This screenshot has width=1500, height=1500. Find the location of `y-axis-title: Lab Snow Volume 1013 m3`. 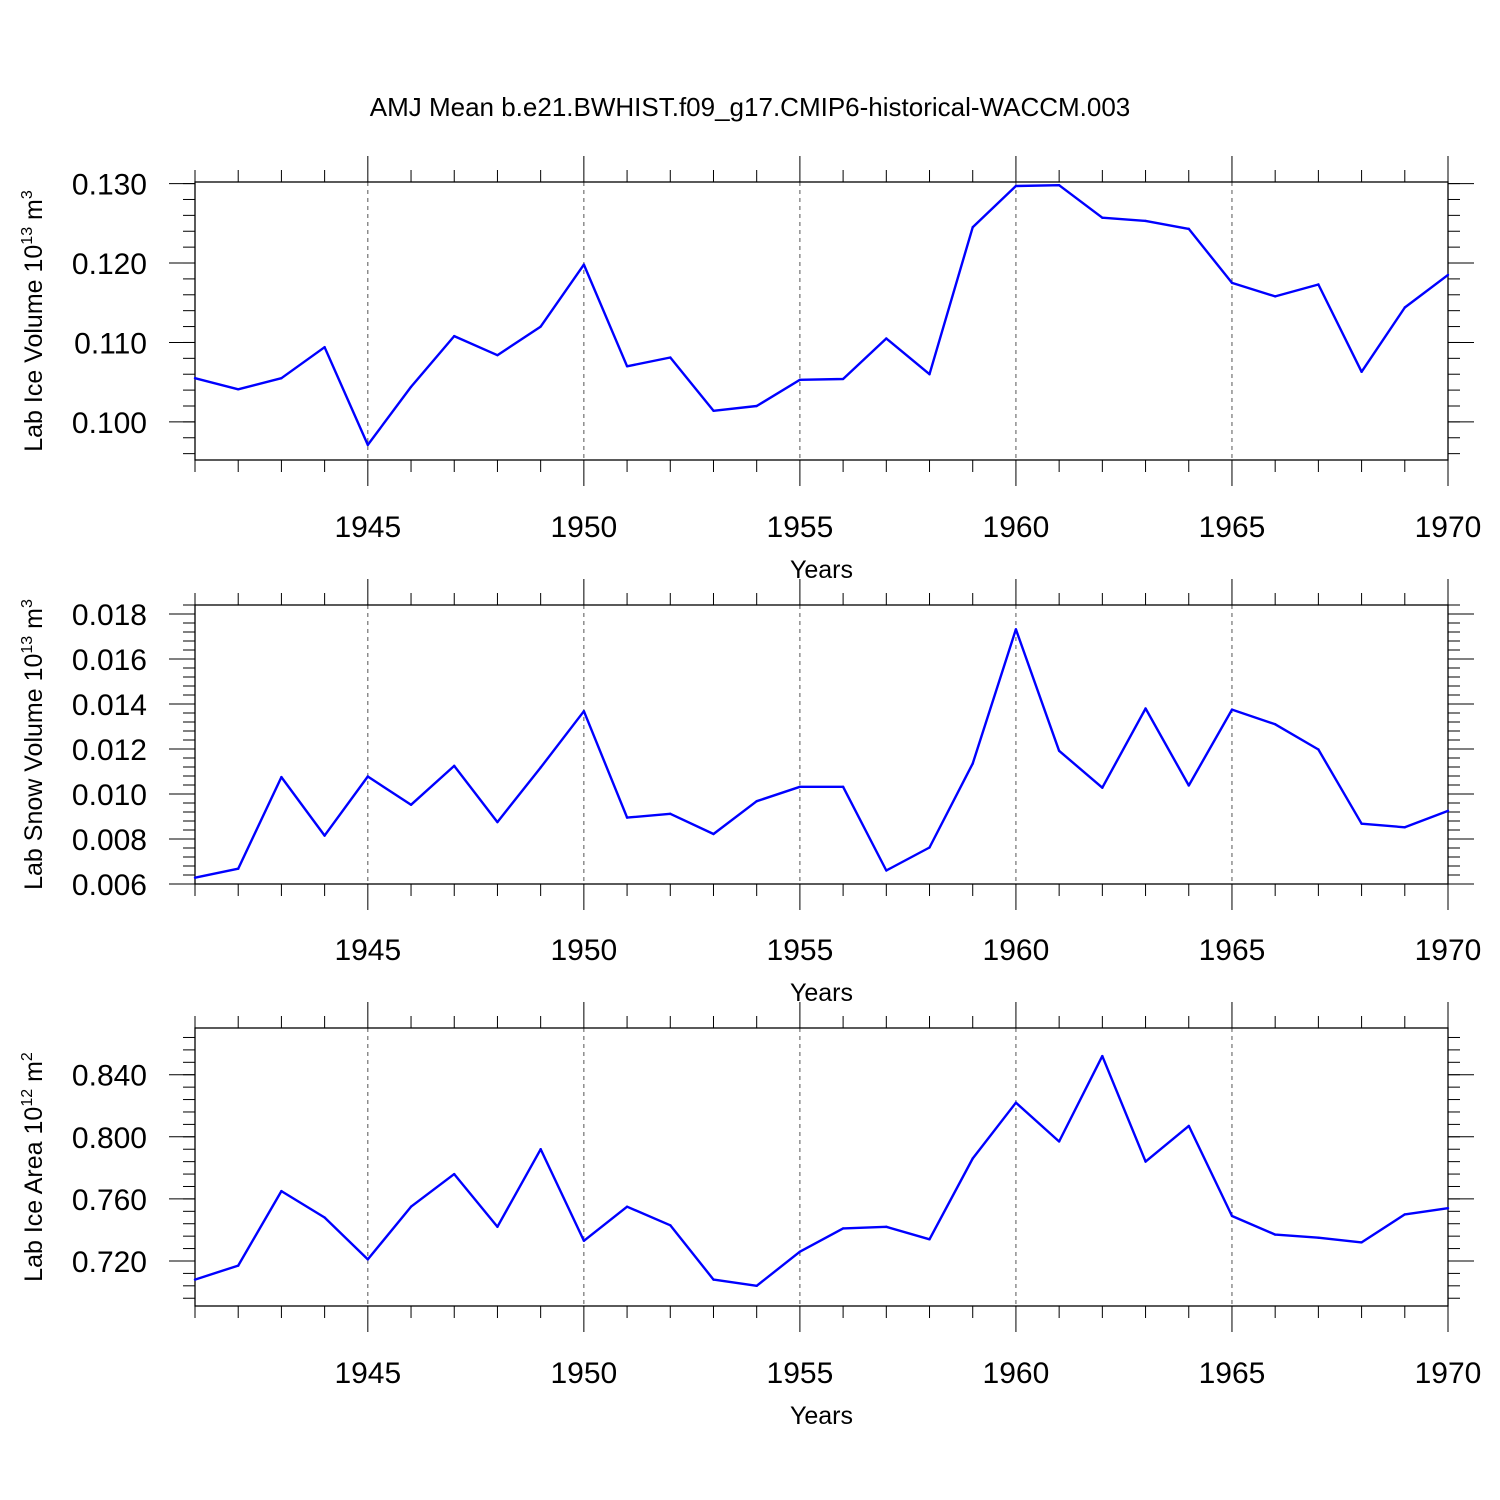

y-axis-title: Lab Snow Volume 1013 m3 is located at coordinates (33, 744).